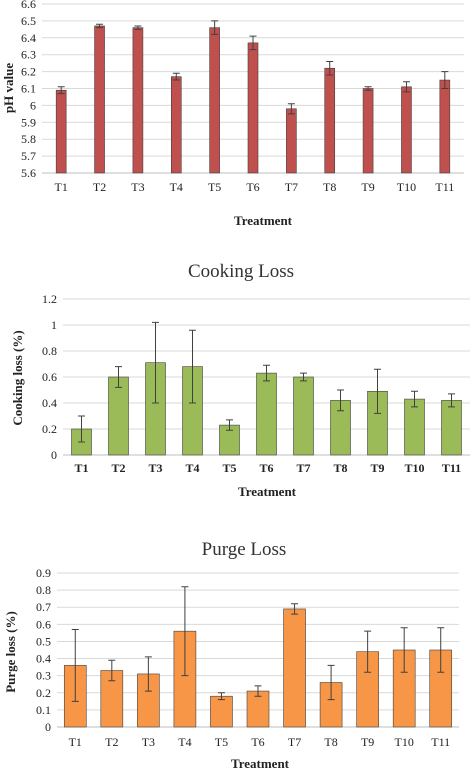  What do you see at coordinates (43, 710) in the screenshot?
I see `purge-loss-y-tick-label: 0.1` at bounding box center [43, 710].